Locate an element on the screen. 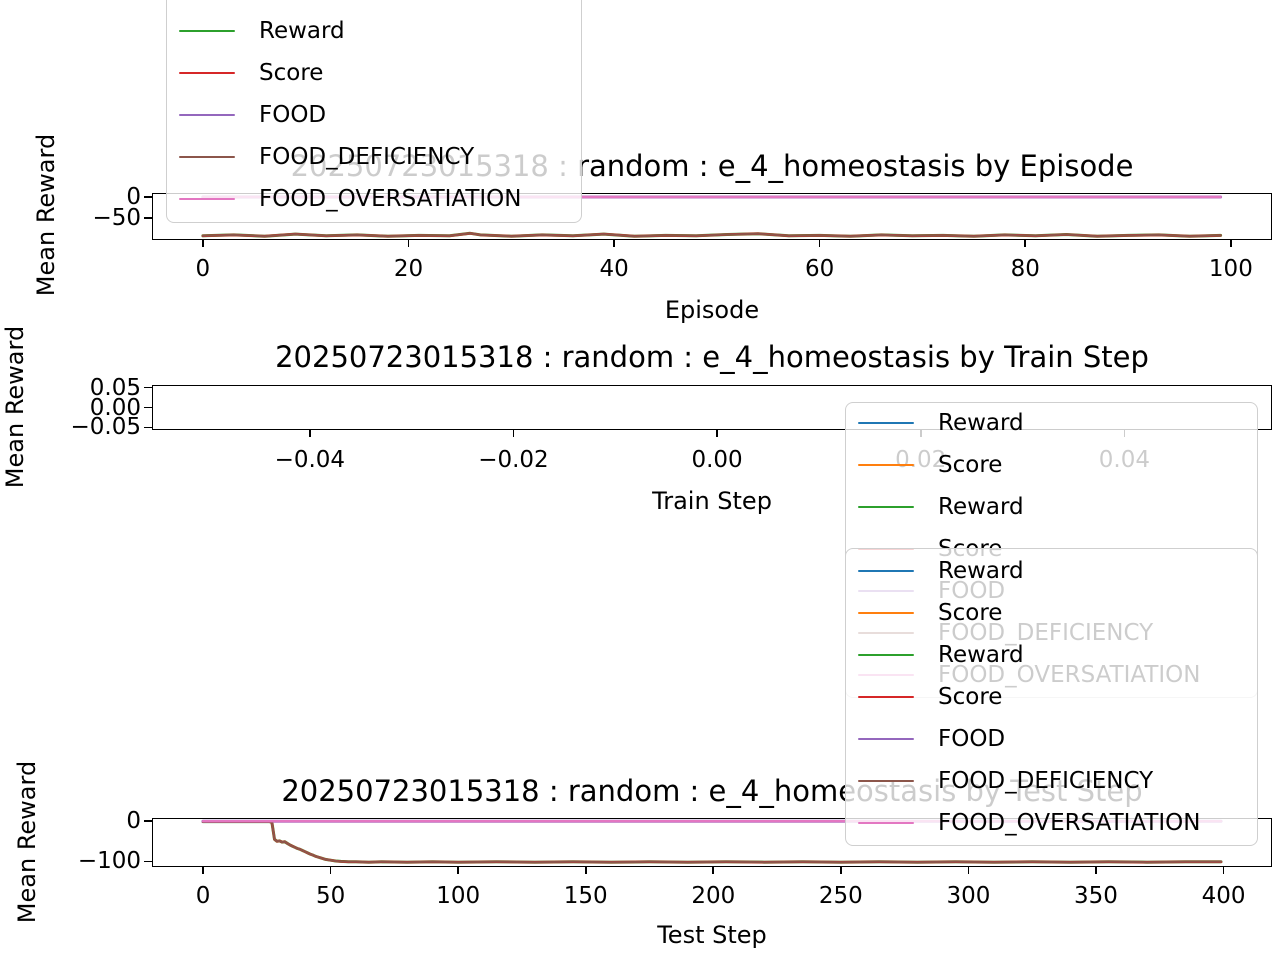 The image size is (1280, 960). plot-1-y-tick-label: −50 is located at coordinates (116, 218).